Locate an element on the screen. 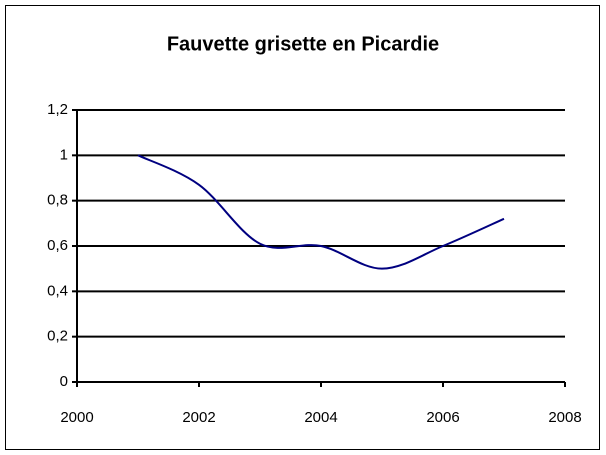  x-tick-label: 2004 is located at coordinates (320, 417).